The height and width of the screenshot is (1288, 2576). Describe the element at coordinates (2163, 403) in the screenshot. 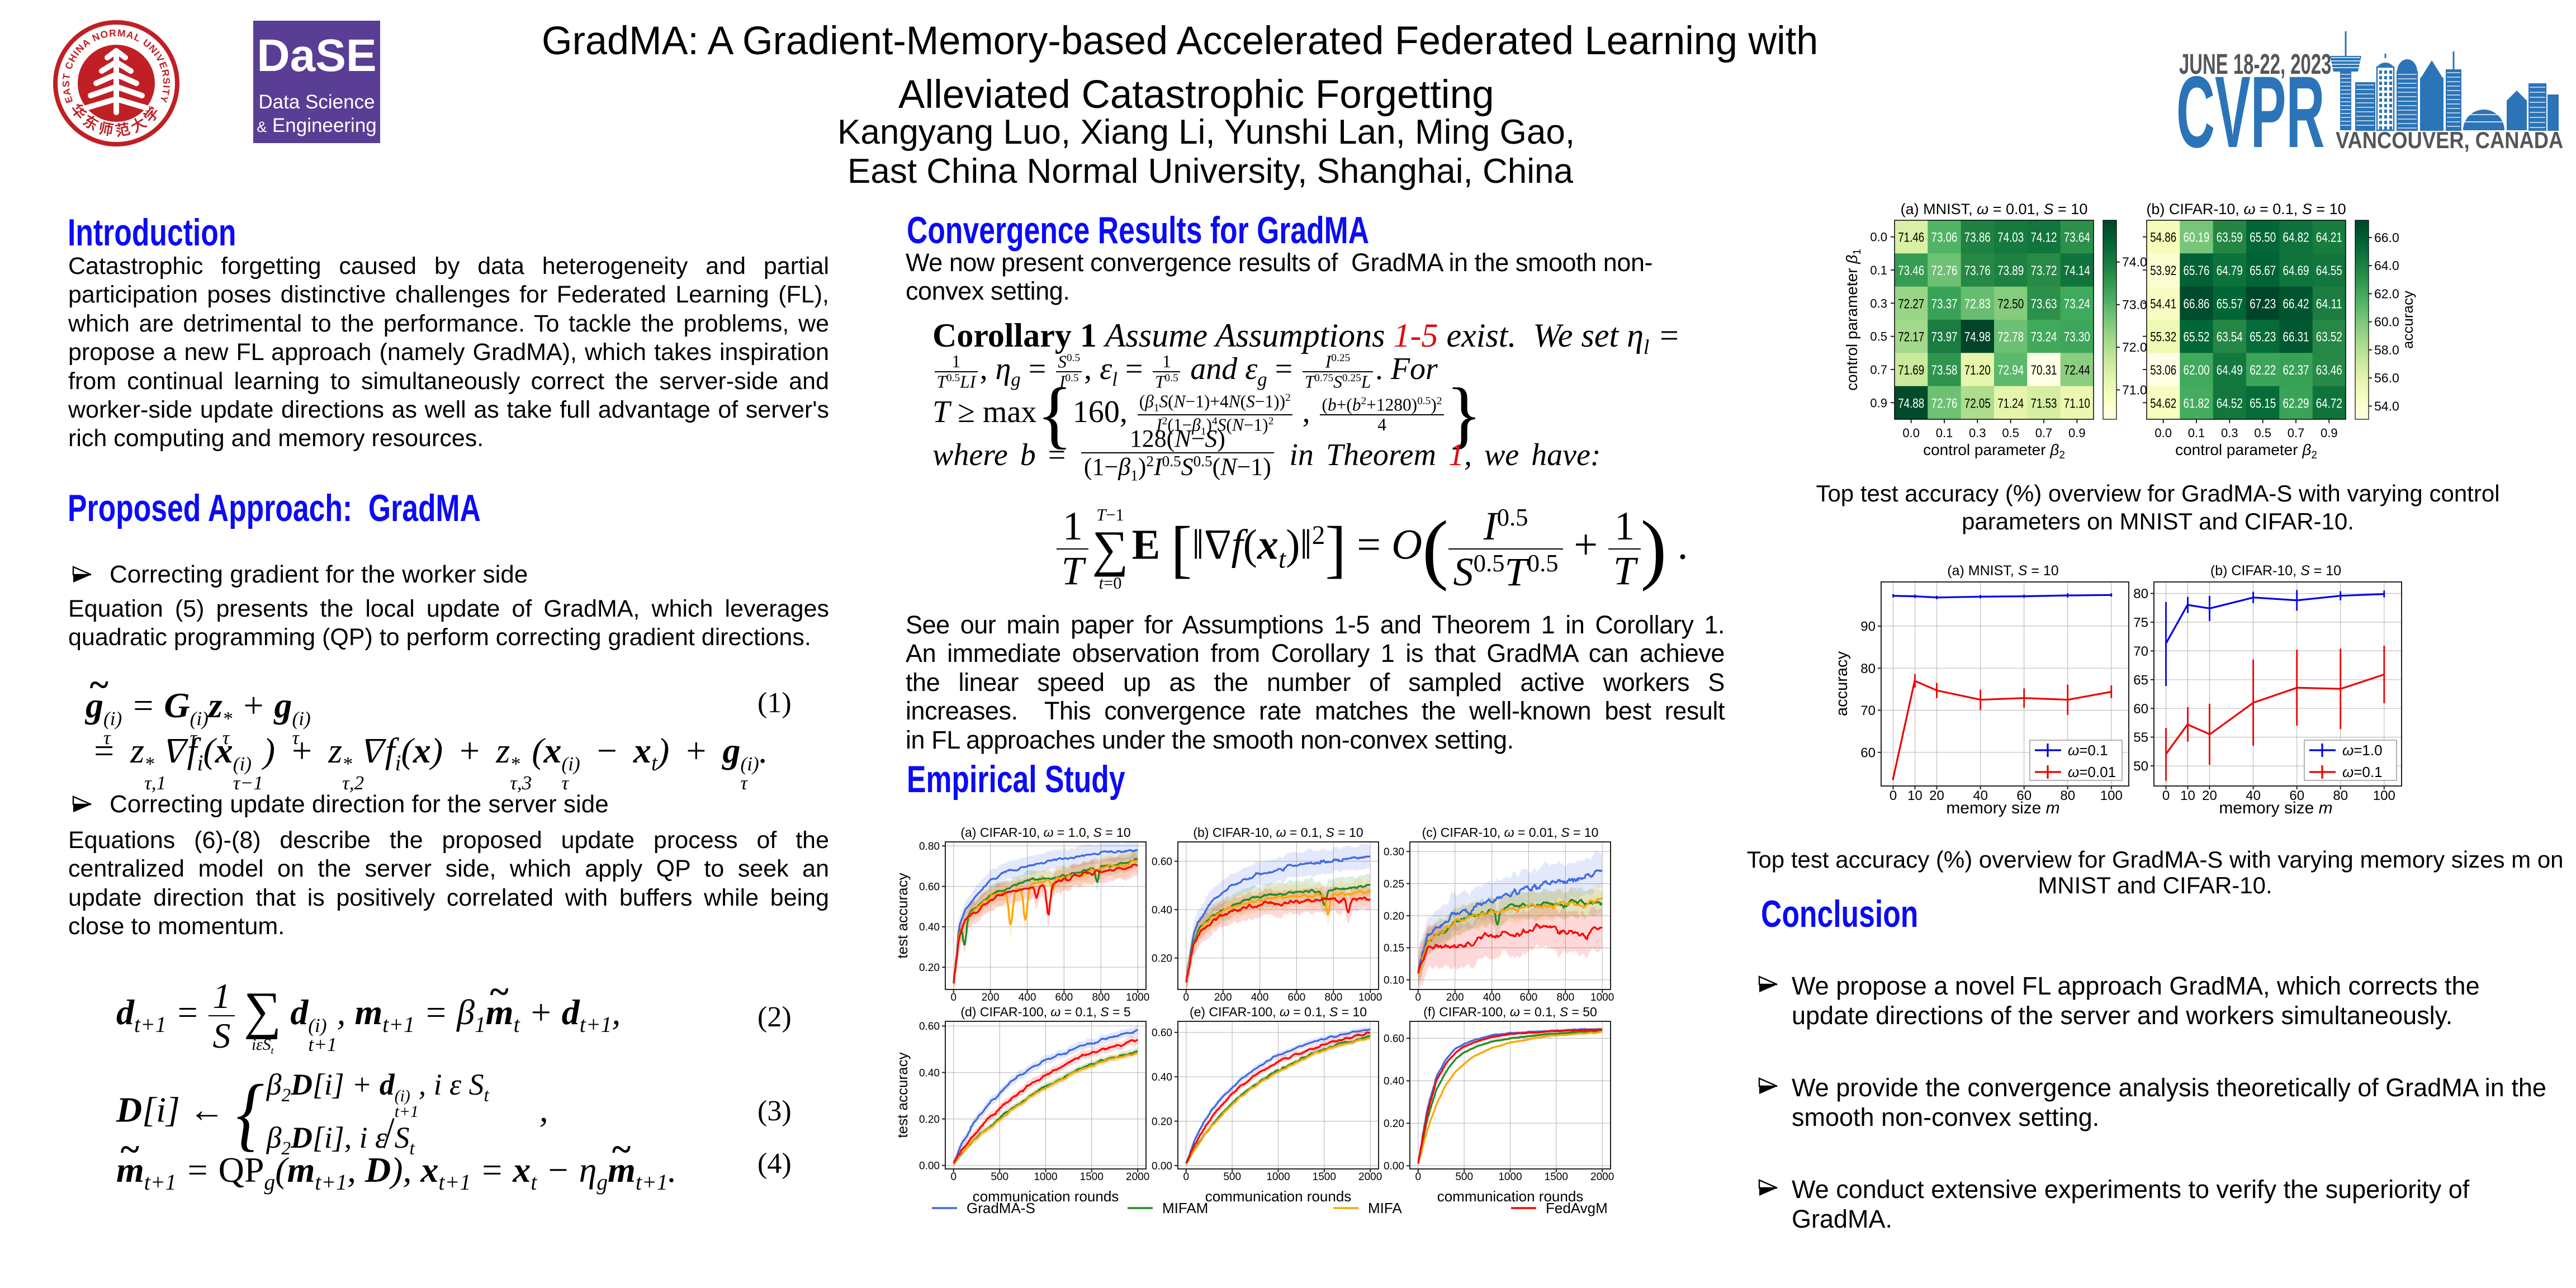

I see `svg-text: 54.62` at that location.